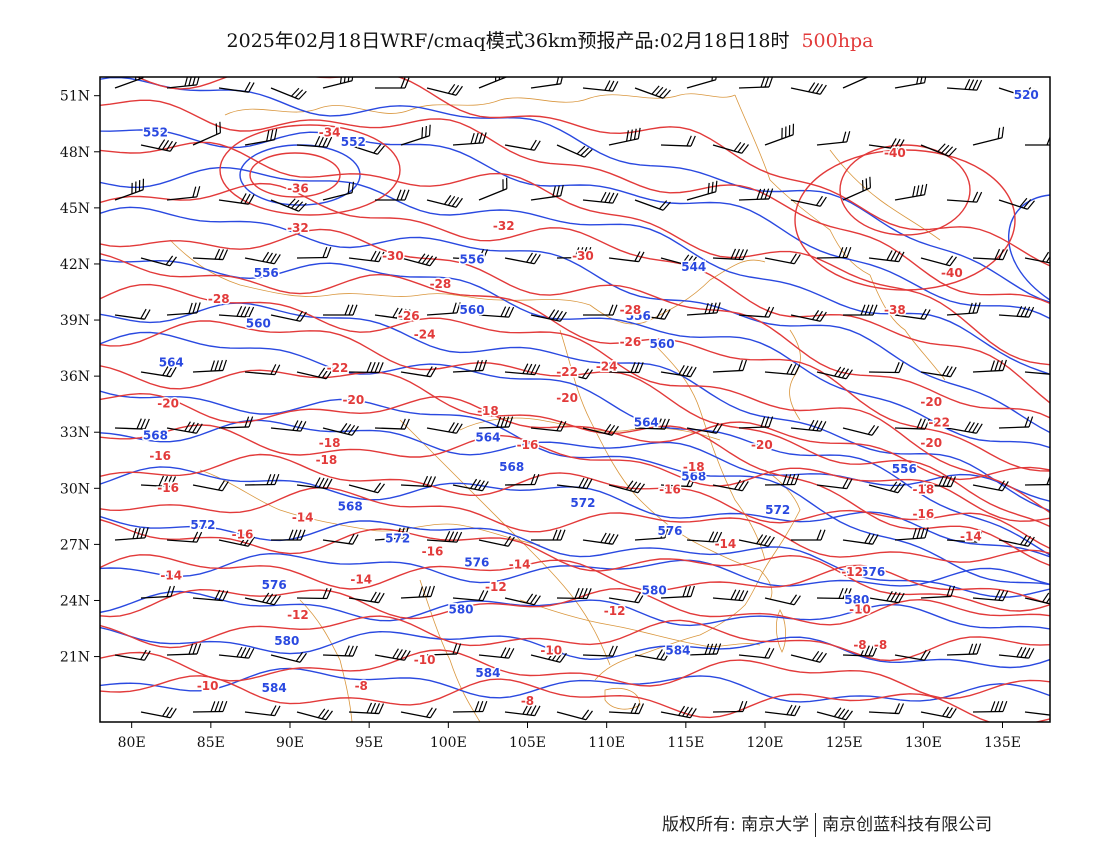  Describe the element at coordinates (75, 265) in the screenshot. I see `y-tick-label: 42N` at that location.